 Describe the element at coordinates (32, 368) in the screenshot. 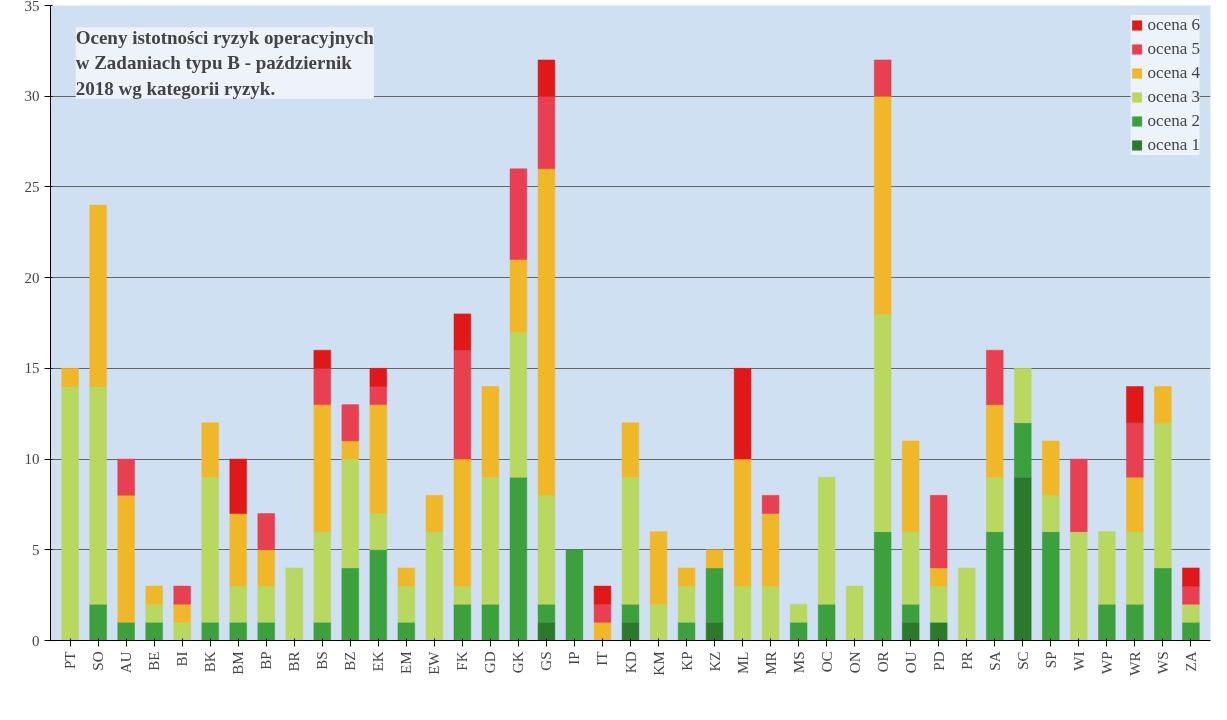

I see `y-tick-label: 15` at that location.